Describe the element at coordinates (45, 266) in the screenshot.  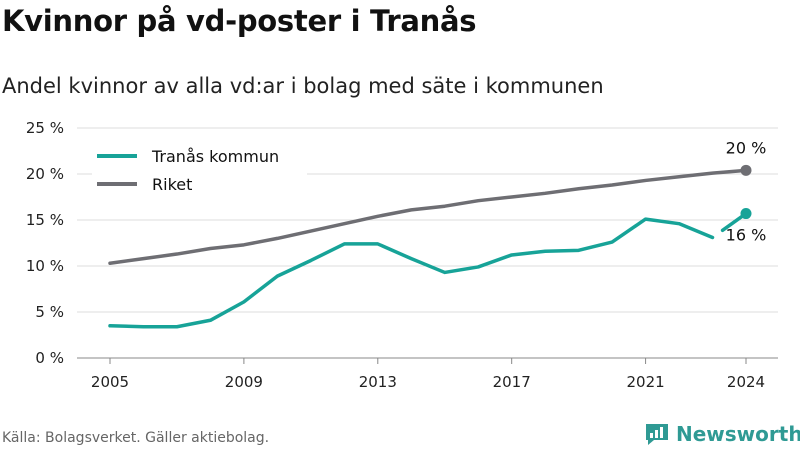
I see `y-tick-label: 10 %` at that location.